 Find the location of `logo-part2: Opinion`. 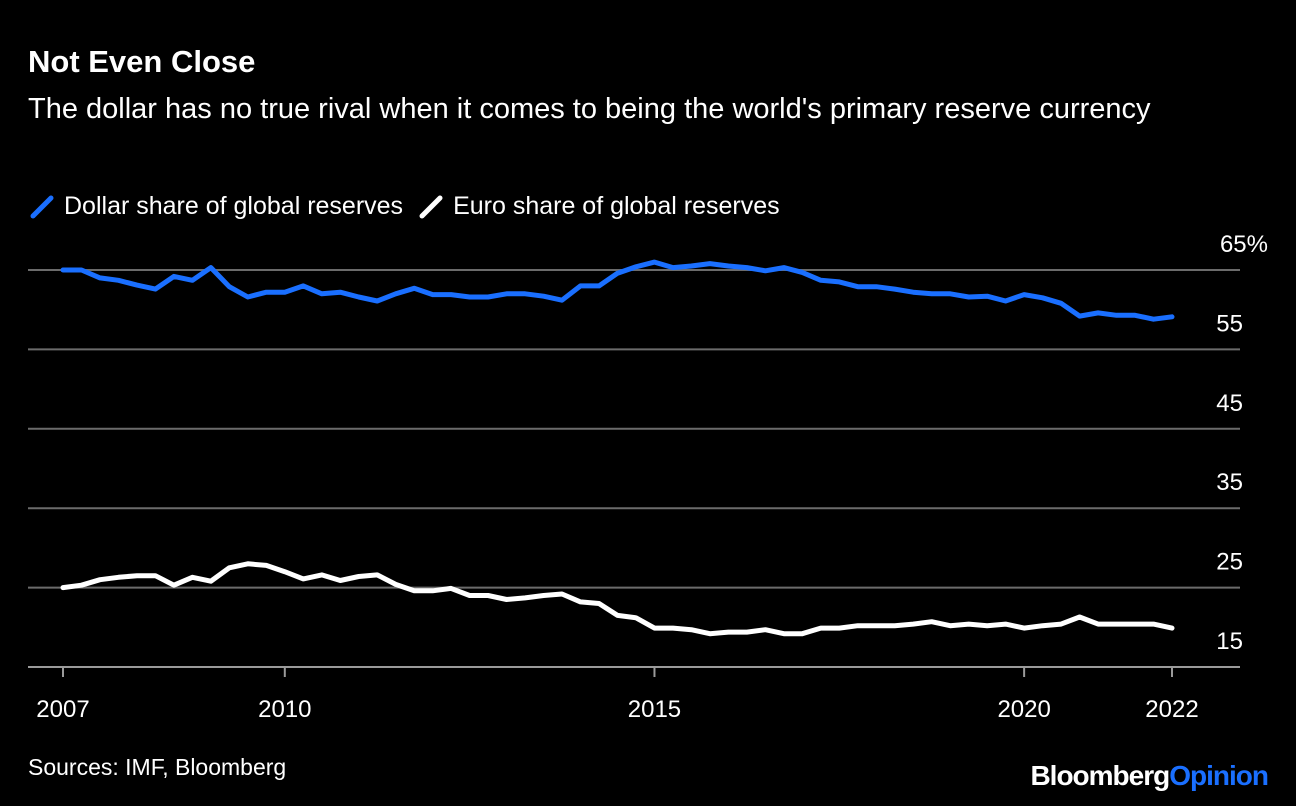

logo-part2: Opinion is located at coordinates (1219, 775).